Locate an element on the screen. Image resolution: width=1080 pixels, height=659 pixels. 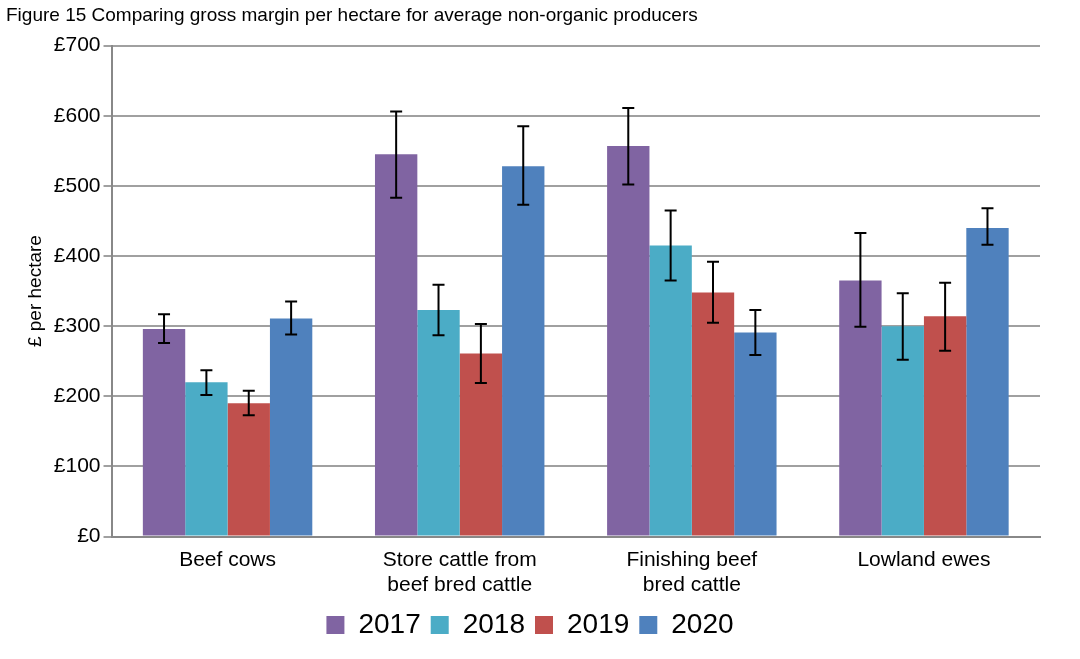
y-tick-label: £200 is located at coordinates (77, 395).